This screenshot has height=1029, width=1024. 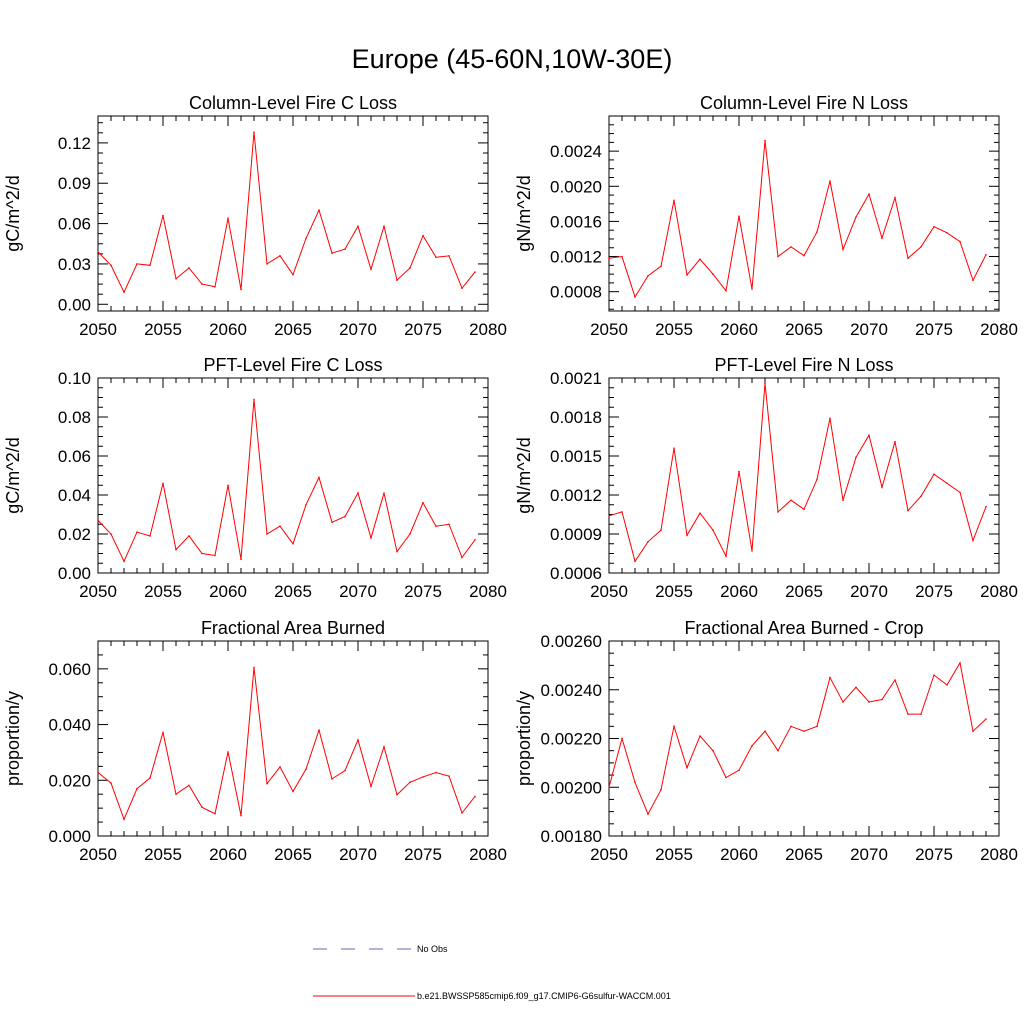 What do you see at coordinates (74, 534) in the screenshot?
I see `y-tick-label: 0.02` at bounding box center [74, 534].